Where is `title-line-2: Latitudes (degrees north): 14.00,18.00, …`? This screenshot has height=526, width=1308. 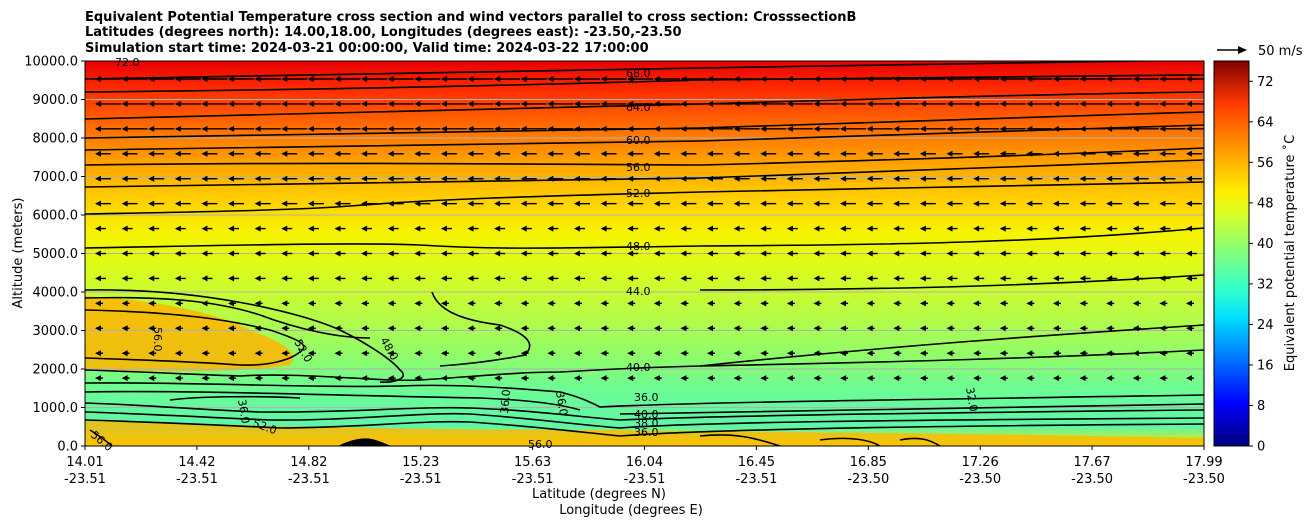 title-line-2: Latitudes (degrees north): 14.00,18.00, … is located at coordinates (383, 32).